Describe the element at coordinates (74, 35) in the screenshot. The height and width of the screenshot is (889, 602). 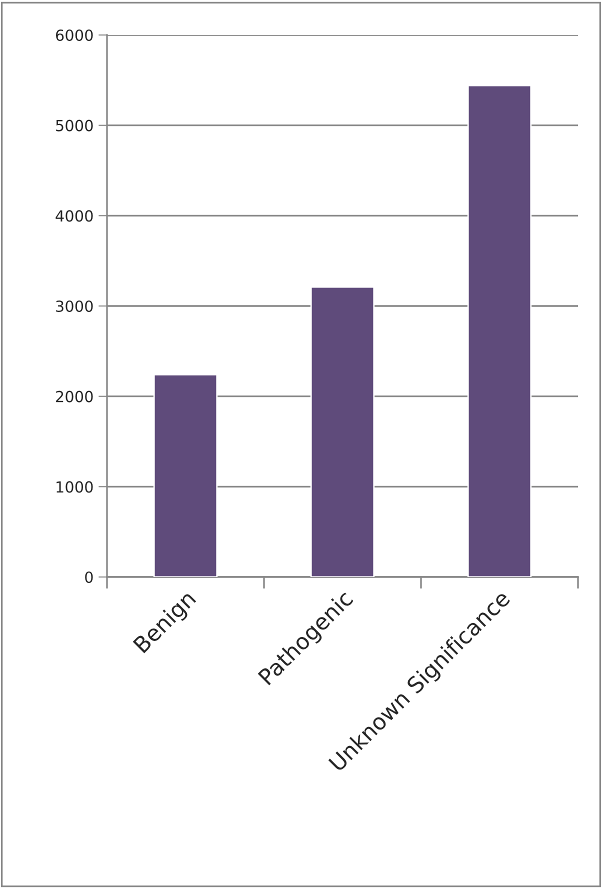
I see `y-tick-label: 6000` at that location.